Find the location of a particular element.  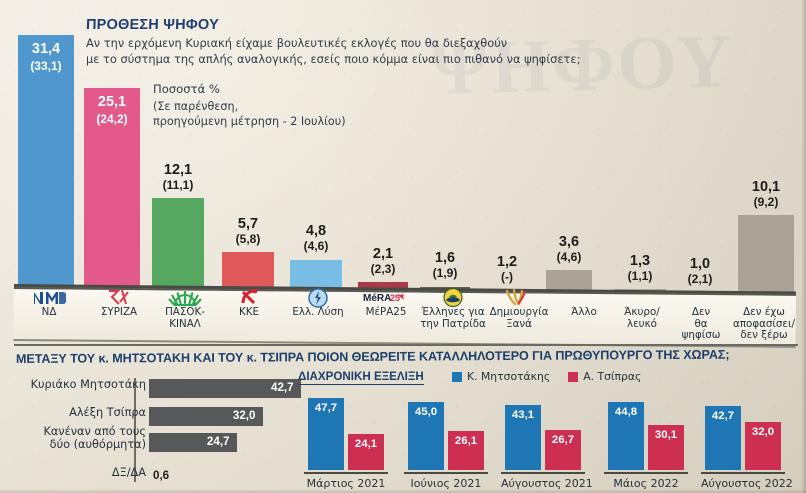

evolution-title: ΔΙΑΧΡΟΝΙΚΗ ΕΞΕΛΙΞΗ is located at coordinates (361, 377).